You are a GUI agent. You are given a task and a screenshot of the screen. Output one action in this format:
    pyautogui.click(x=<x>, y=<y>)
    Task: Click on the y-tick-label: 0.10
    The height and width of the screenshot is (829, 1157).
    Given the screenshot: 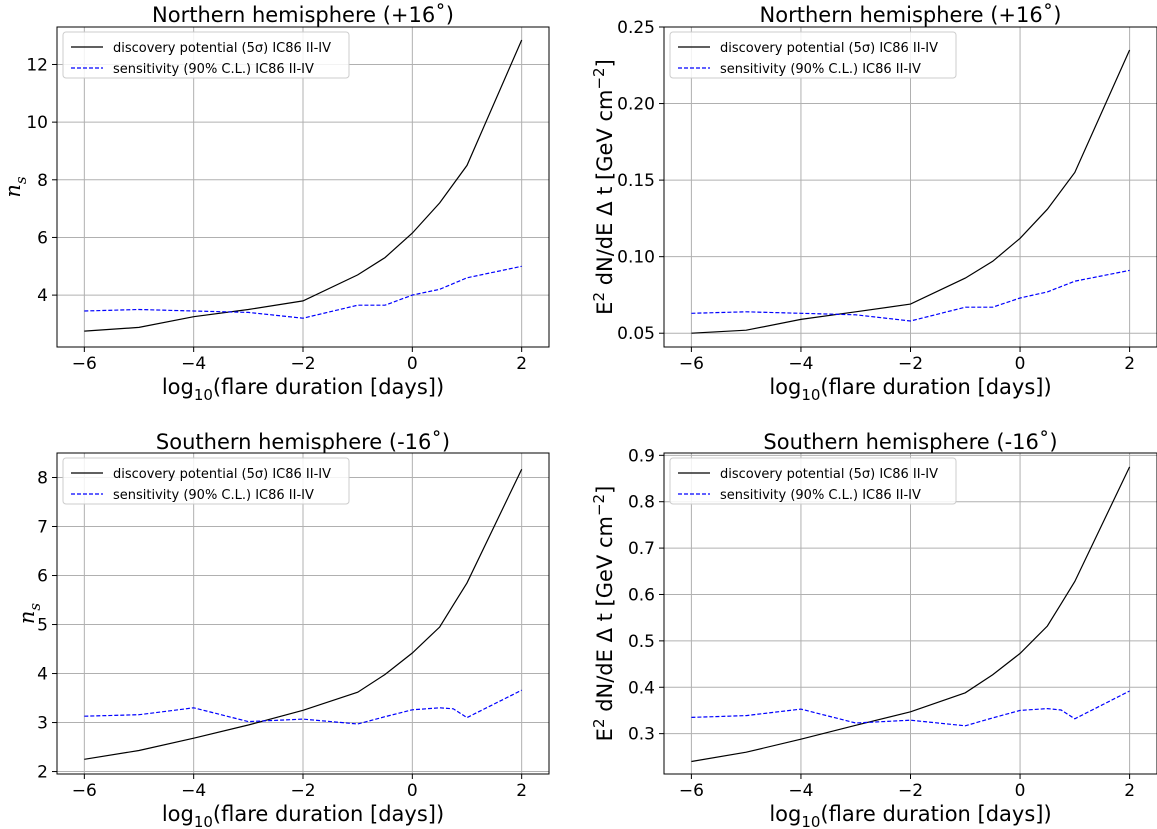 What is the action you would take?
    pyautogui.click(x=636, y=258)
    